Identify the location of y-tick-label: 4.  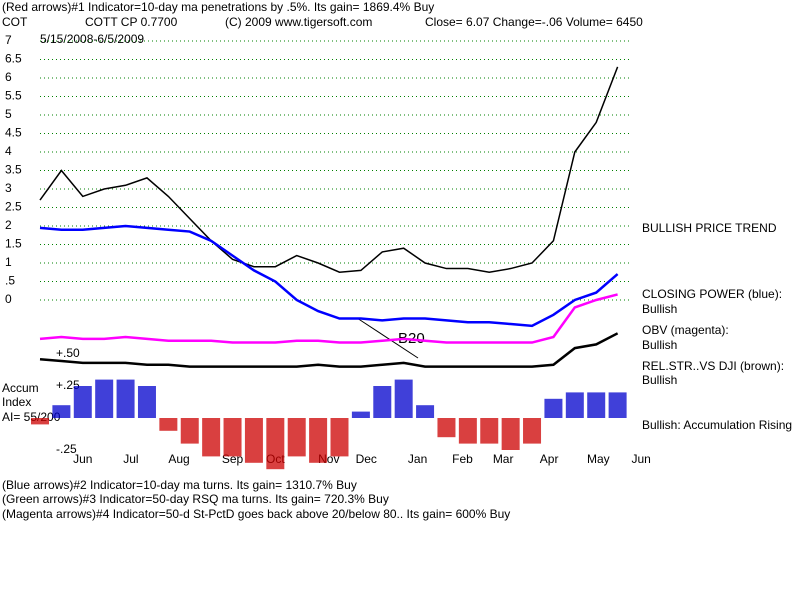
(8, 151).